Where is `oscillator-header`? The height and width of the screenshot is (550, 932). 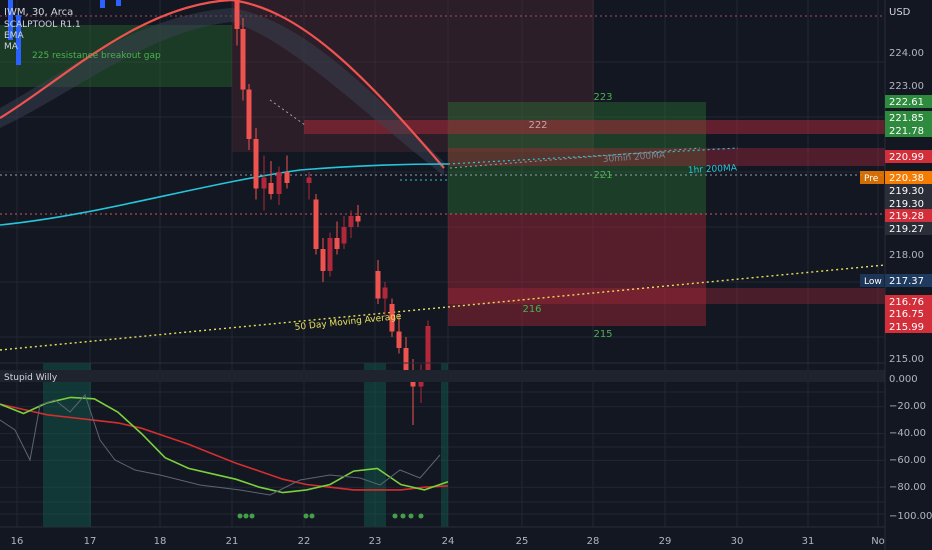
oscillator-header is located at coordinates (442, 376).